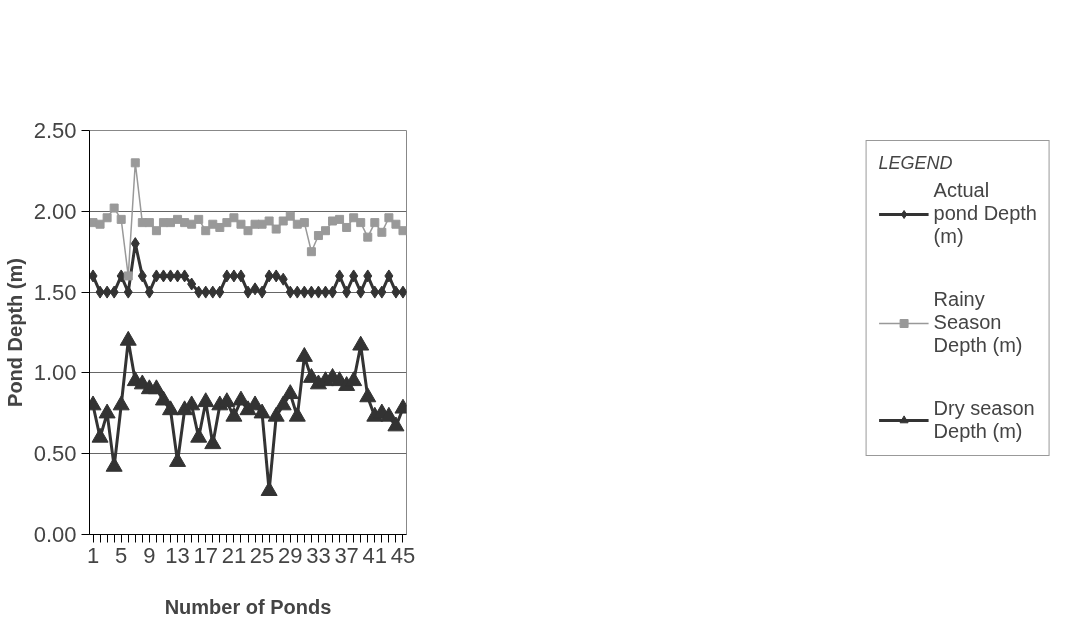 The height and width of the screenshot is (641, 1080). I want to click on y-tick-label: 1.50, so click(55, 292).